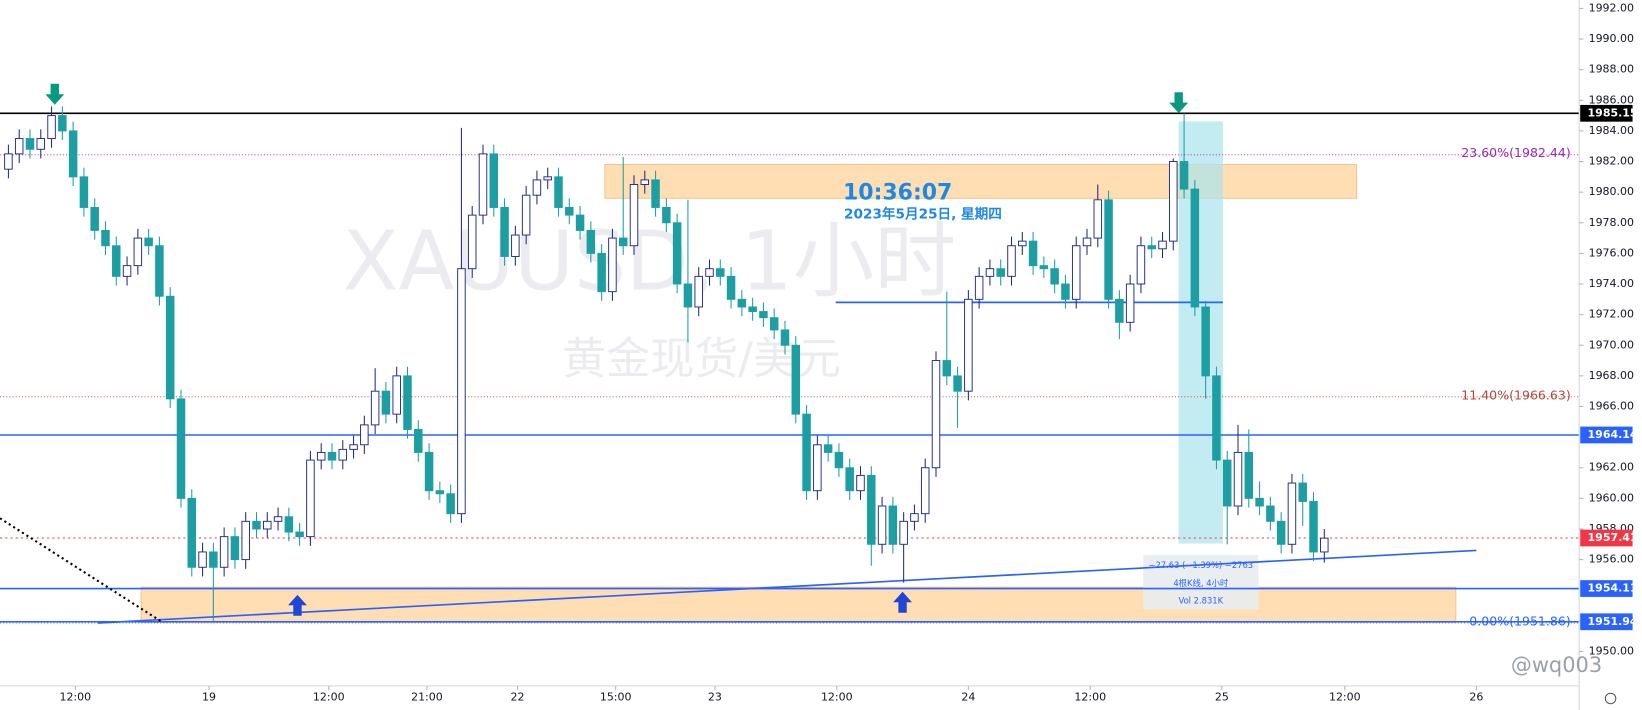  What do you see at coordinates (1611, 38) in the screenshot?
I see `y-tick-label: 1990.00` at bounding box center [1611, 38].